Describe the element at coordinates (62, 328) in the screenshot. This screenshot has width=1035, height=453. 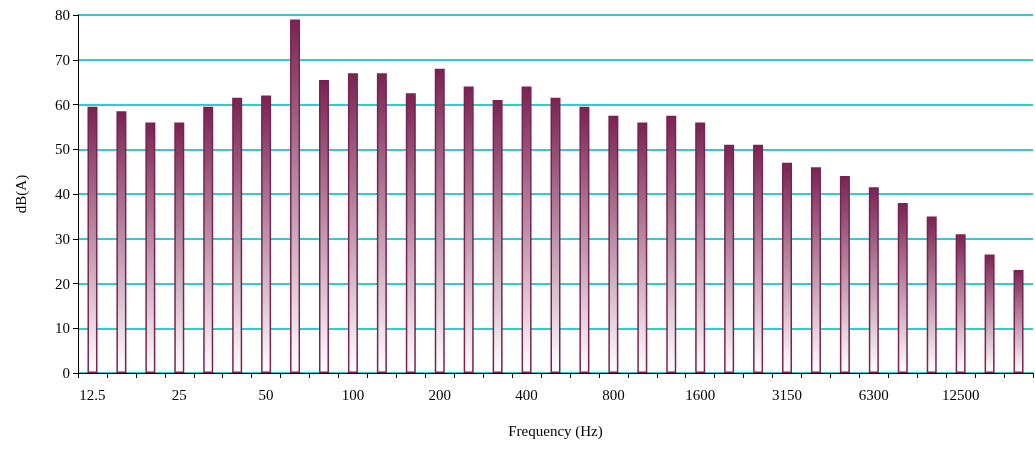
I see `y-tick-label: 10` at that location.